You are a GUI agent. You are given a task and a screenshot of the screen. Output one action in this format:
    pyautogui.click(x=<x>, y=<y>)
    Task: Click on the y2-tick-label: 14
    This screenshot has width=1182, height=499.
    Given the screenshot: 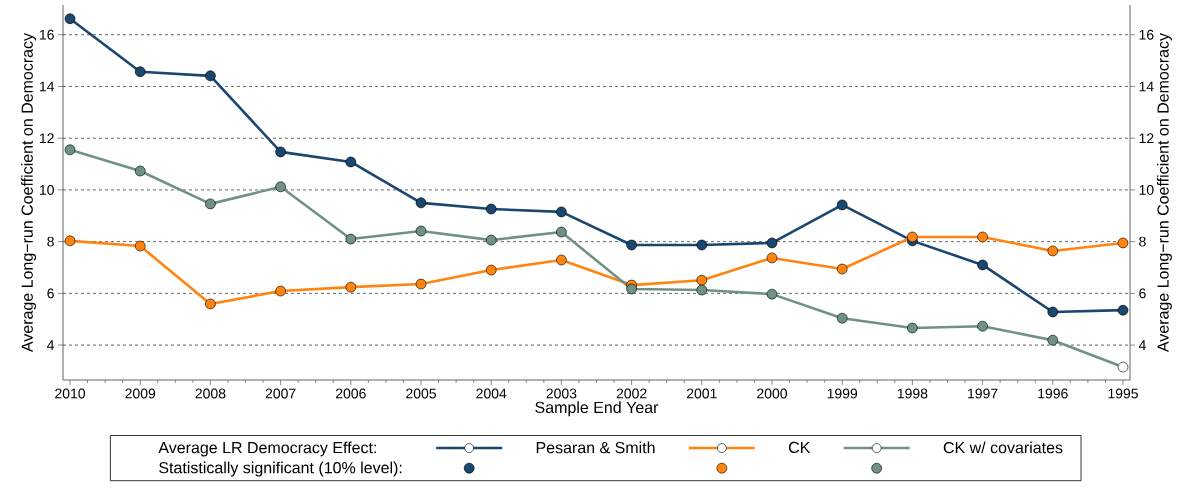 What is the action you would take?
    pyautogui.click(x=1146, y=86)
    